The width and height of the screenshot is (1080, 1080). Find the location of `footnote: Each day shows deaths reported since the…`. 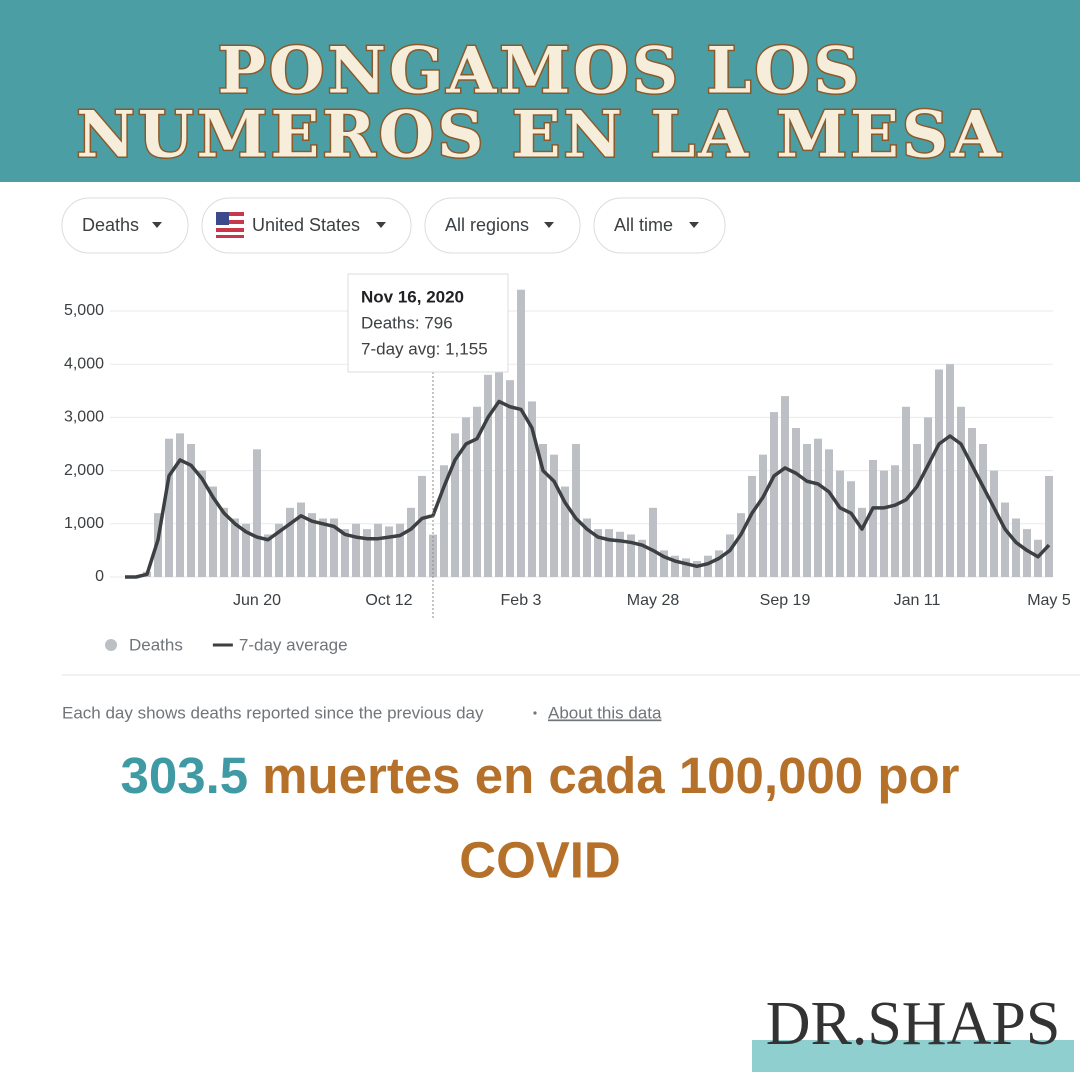

footnote: Each day shows deaths reported since the… is located at coordinates (273, 712).